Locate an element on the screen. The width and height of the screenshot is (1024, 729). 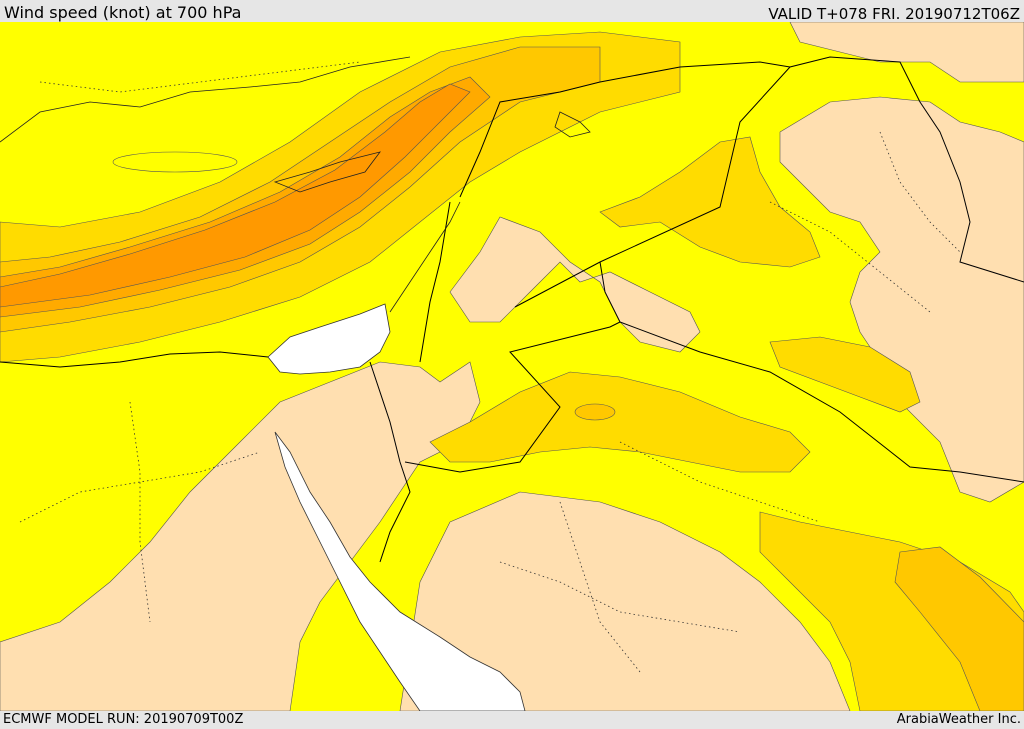
light-wind-region-jordan is located at coordinates (575, 284).